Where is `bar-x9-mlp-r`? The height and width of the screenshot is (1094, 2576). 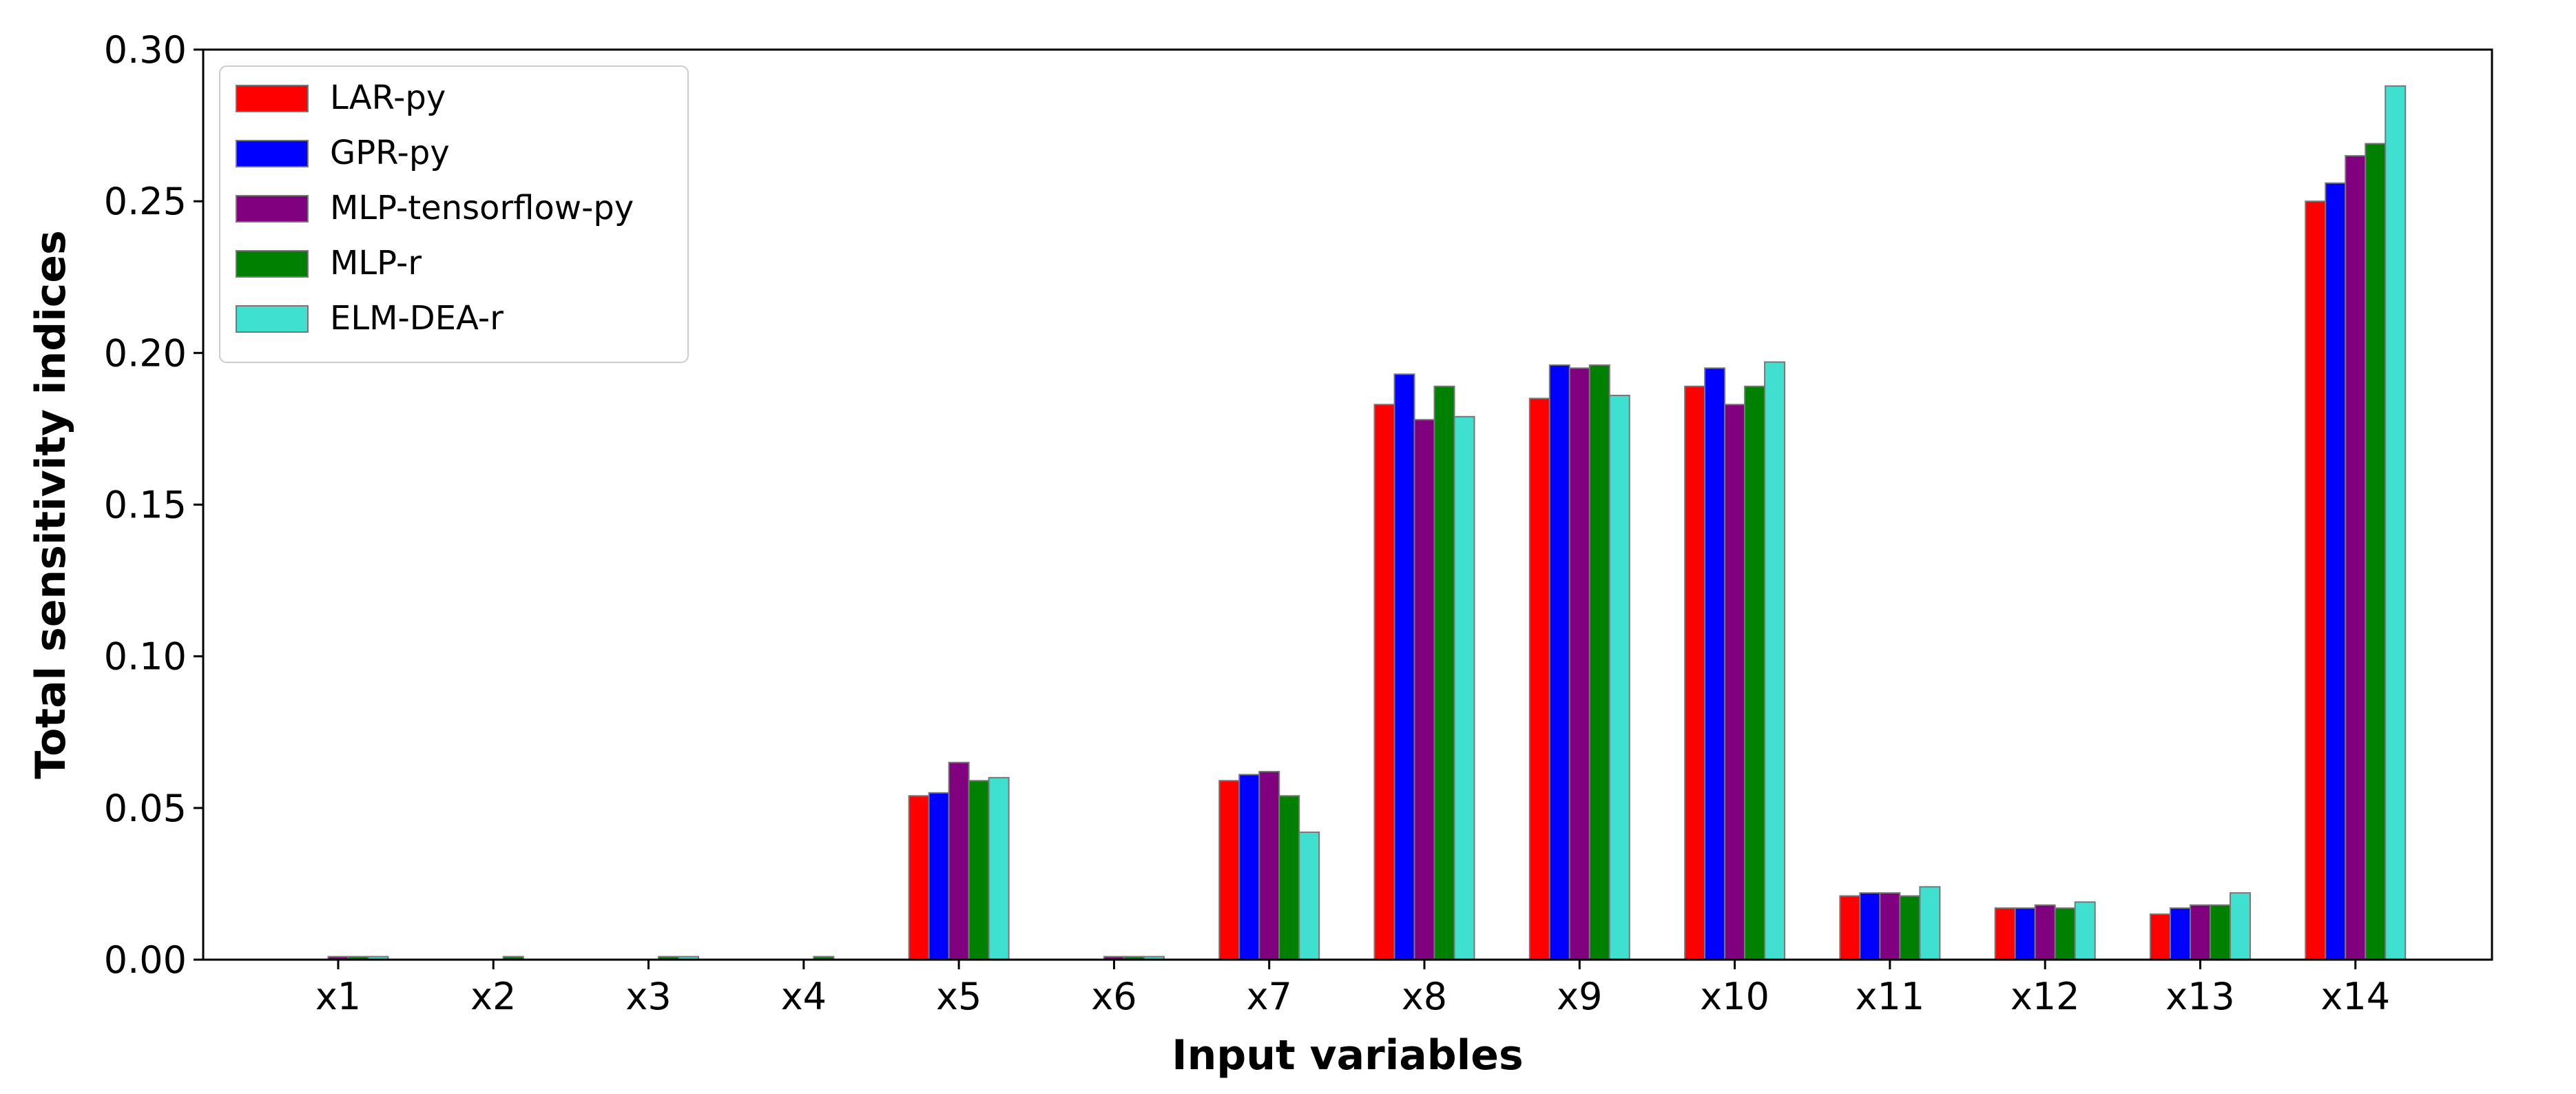
bar-x9-mlp-r is located at coordinates (1599, 662).